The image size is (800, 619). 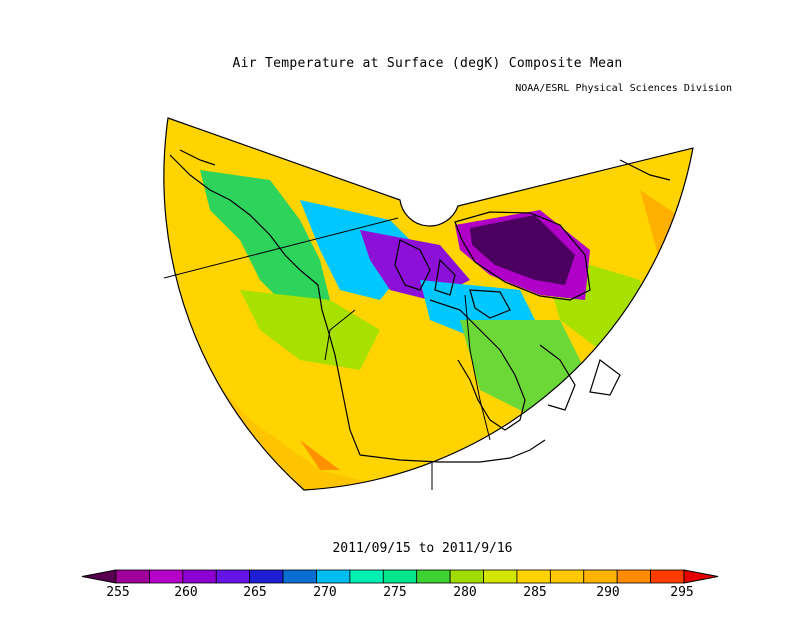 I want to click on us-canada-border, so click(x=452, y=451).